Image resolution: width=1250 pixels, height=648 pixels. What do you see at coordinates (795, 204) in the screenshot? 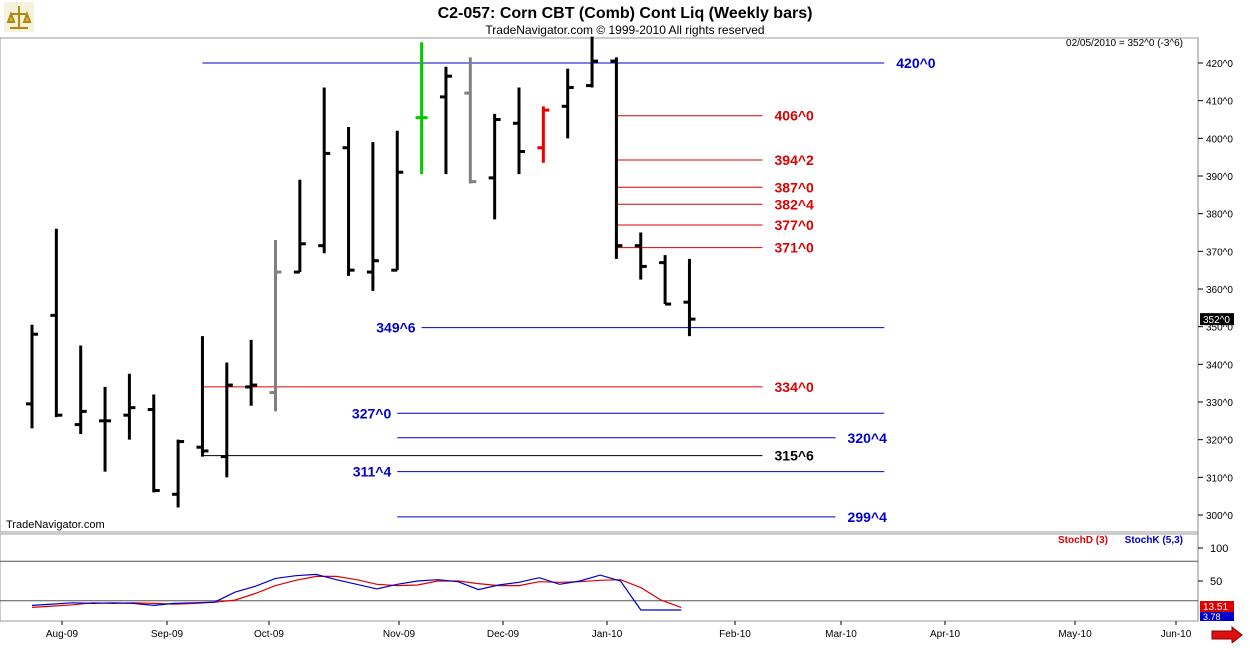
I see `level-label: 382^4` at bounding box center [795, 204].